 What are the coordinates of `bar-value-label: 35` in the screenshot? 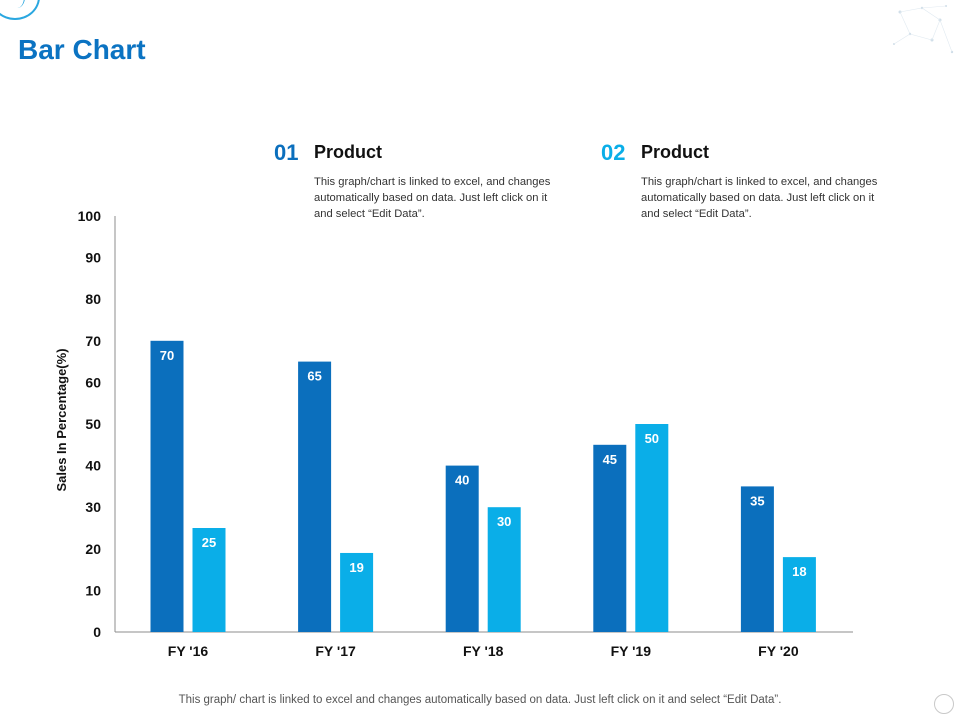 It's located at (757, 500).